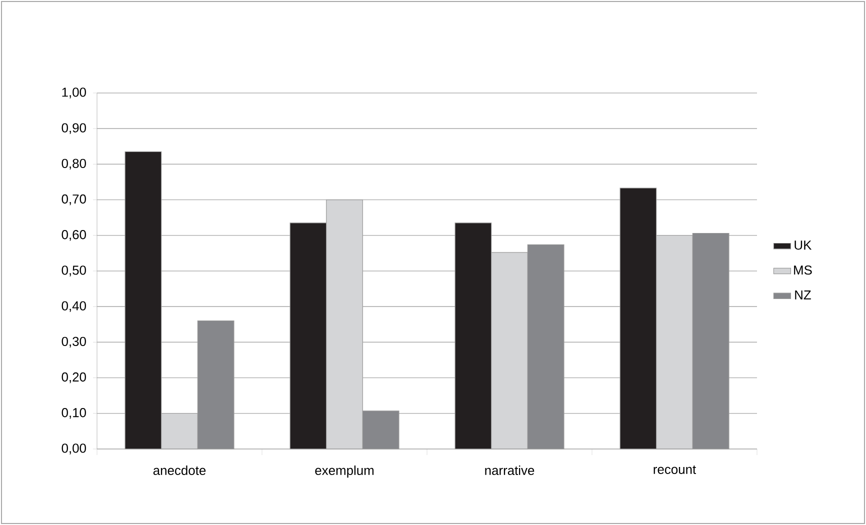 This screenshot has height=525, width=866. I want to click on y-tick-label: 0,00, so click(74, 449).